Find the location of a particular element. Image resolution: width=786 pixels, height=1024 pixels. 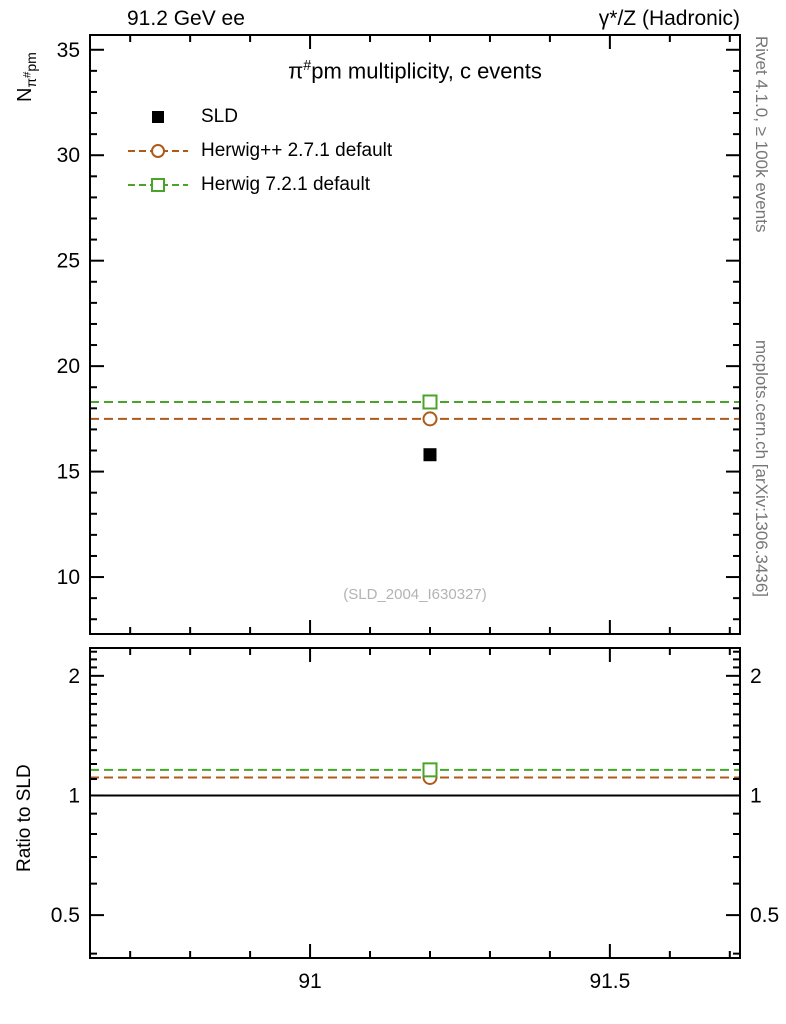

legend-marker-open-circle is located at coordinates (158, 151).